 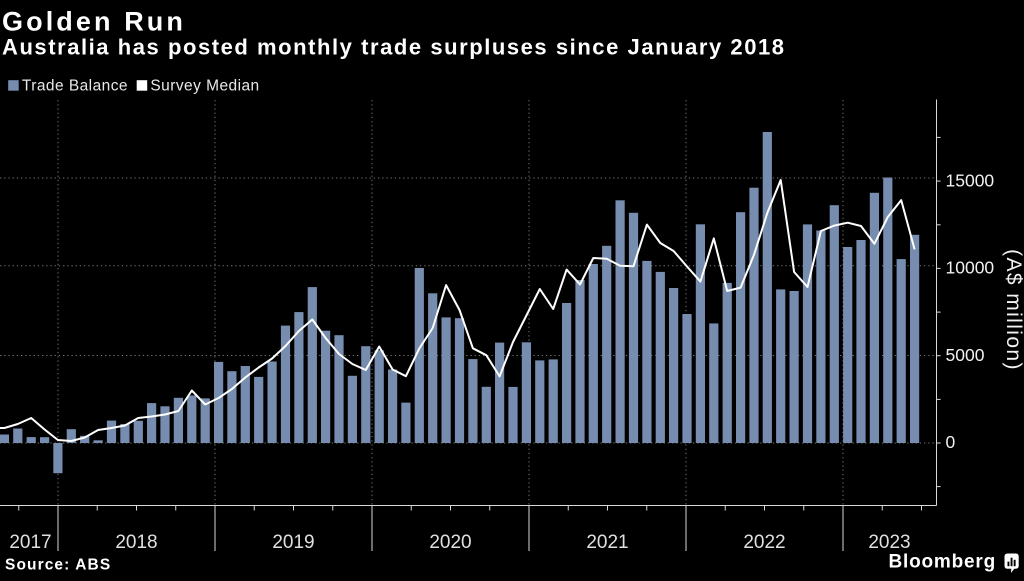 What do you see at coordinates (450, 542) in the screenshot?
I see `svg-text: 2020` at bounding box center [450, 542].